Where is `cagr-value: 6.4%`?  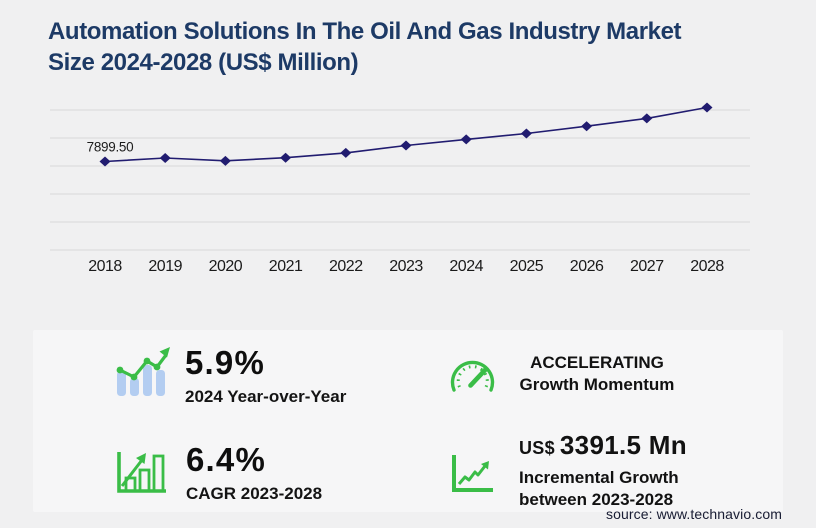
cagr-value: 6.4% is located at coordinates (226, 459).